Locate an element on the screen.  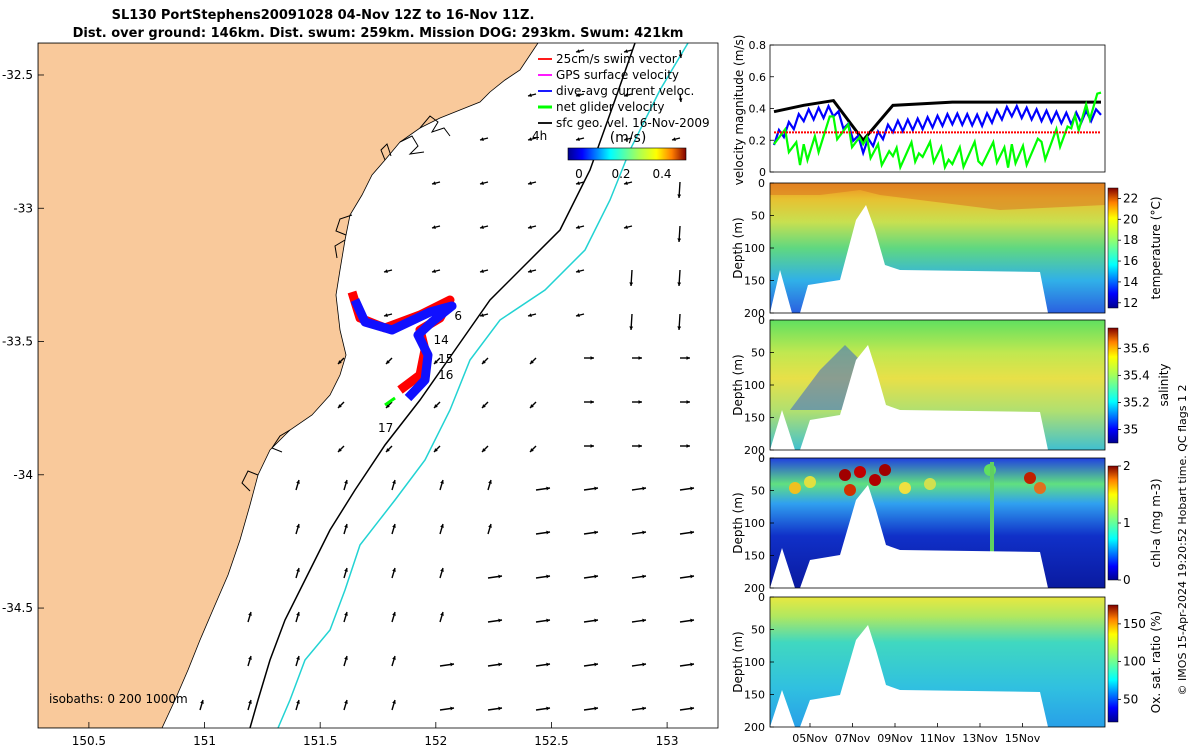
colorbar-tick-label: 20 is located at coordinates (1130, 219).